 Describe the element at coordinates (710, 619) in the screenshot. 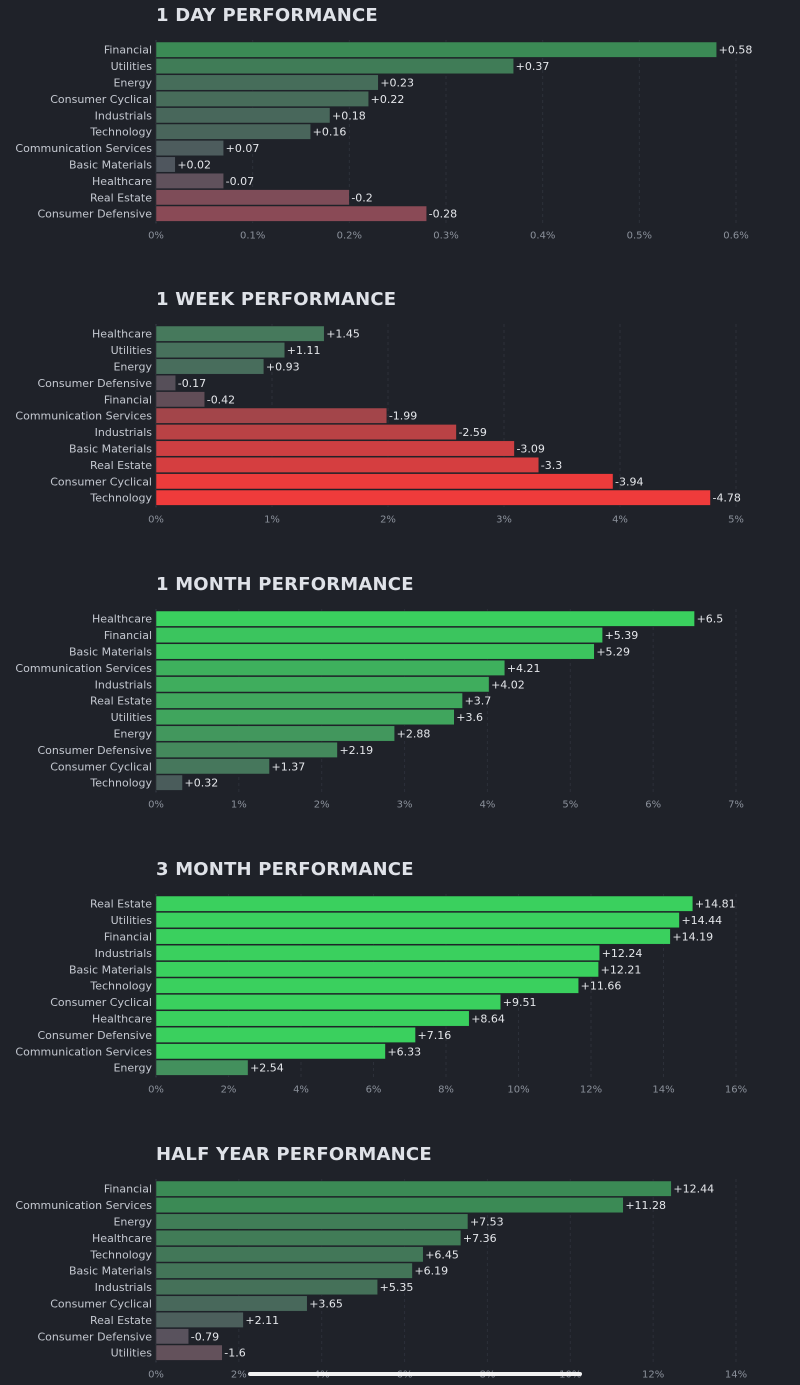

I see `value-label: +6.5` at that location.